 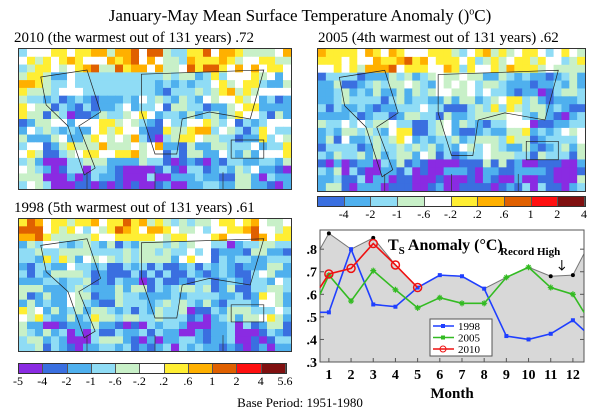 What do you see at coordinates (454, 245) in the screenshot?
I see `title-rest: Anomaly (°C)` at bounding box center [454, 245].